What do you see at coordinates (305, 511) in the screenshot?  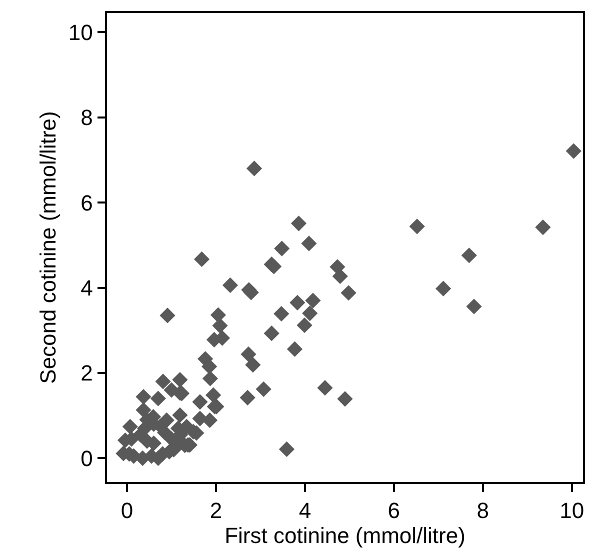 I see `x-tick-label: 4` at bounding box center [305, 511].